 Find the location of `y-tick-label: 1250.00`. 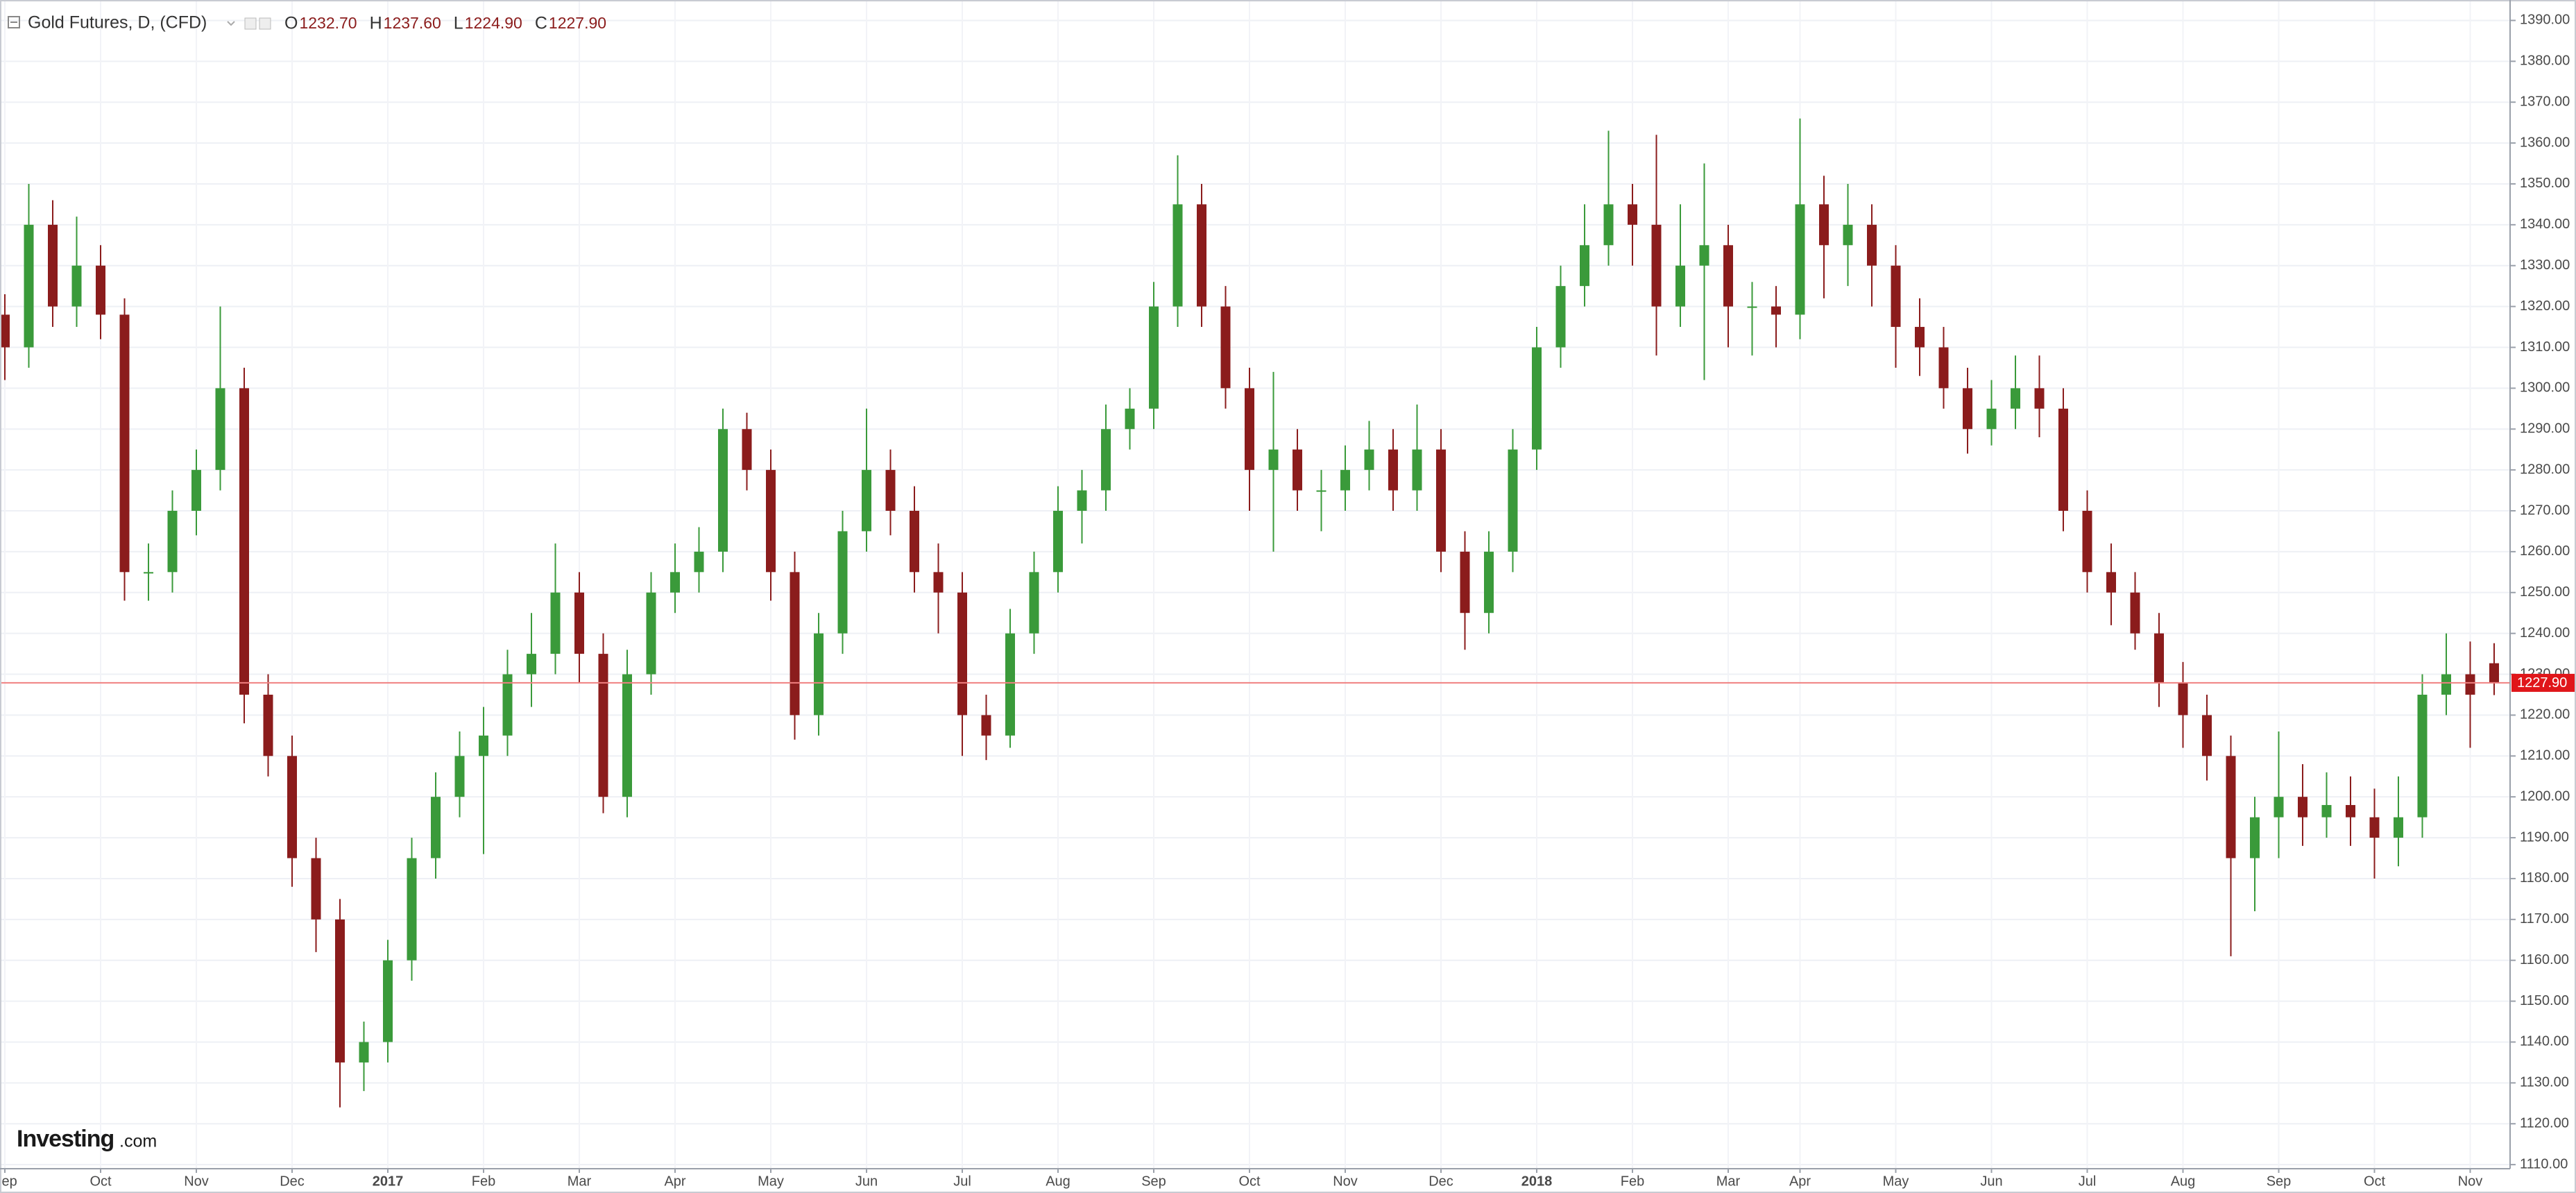

y-tick-label: 1250.00 is located at coordinates (2545, 592).